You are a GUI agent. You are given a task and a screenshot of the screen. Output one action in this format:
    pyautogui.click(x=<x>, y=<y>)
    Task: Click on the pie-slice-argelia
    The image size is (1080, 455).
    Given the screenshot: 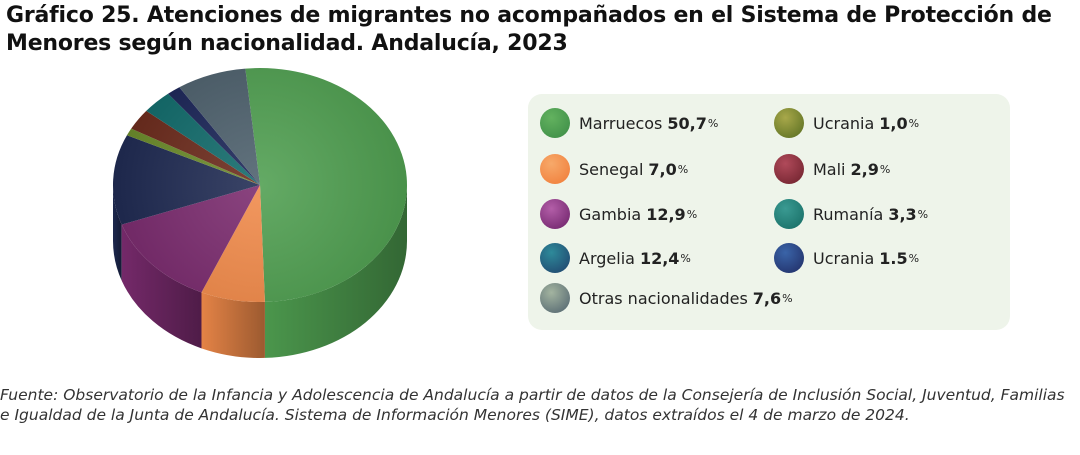 What is the action you would take?
    pyautogui.click(x=186, y=180)
    